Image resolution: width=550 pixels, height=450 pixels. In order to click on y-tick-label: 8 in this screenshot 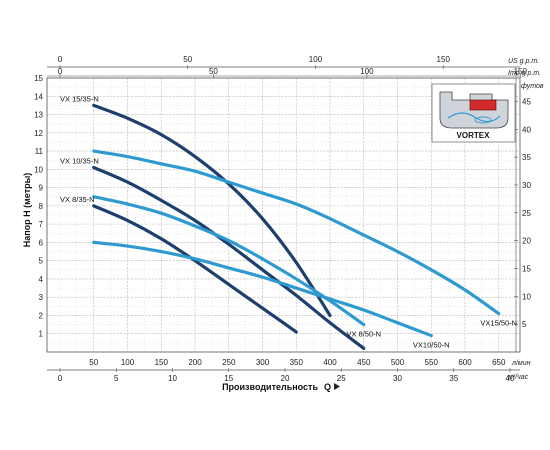, I will do `click(41, 206)`.